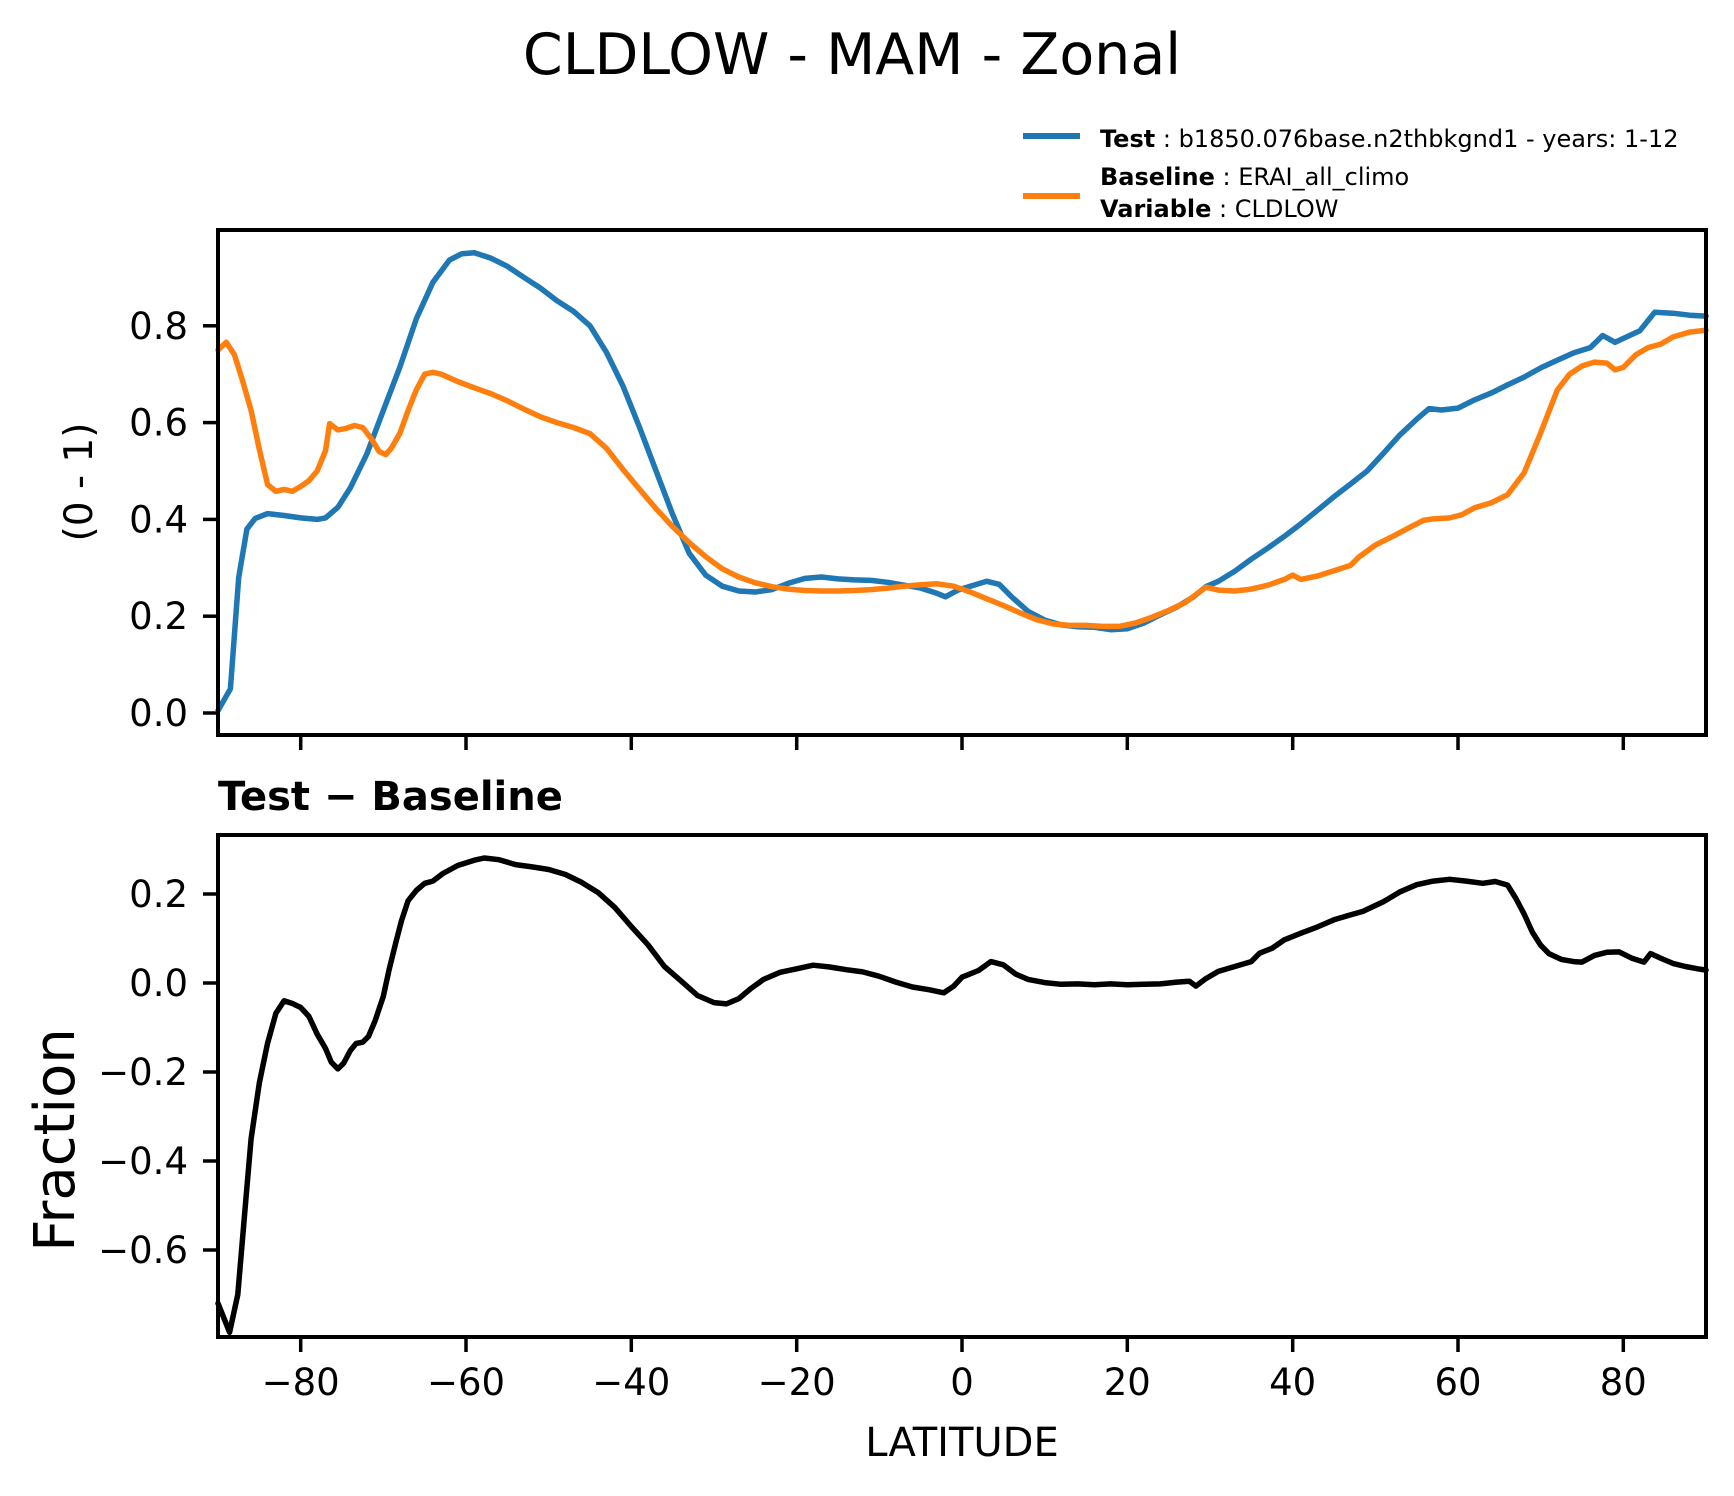  What do you see at coordinates (143, 1250) in the screenshot?
I see `y-tick-label: −0.6` at bounding box center [143, 1250].